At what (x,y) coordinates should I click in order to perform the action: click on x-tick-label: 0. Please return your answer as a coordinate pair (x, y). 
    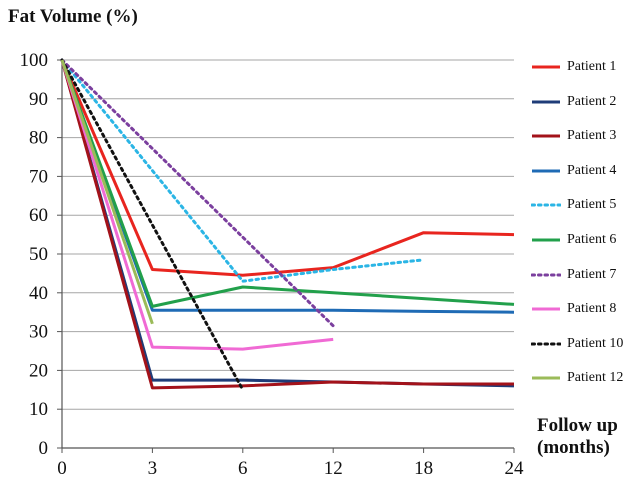
    Looking at the image, I should click on (62, 468).